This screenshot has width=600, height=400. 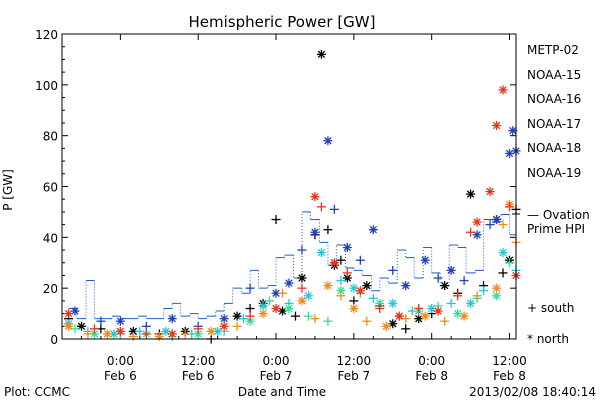 What do you see at coordinates (548, 339) in the screenshot?
I see `legend-north: * north` at bounding box center [548, 339].